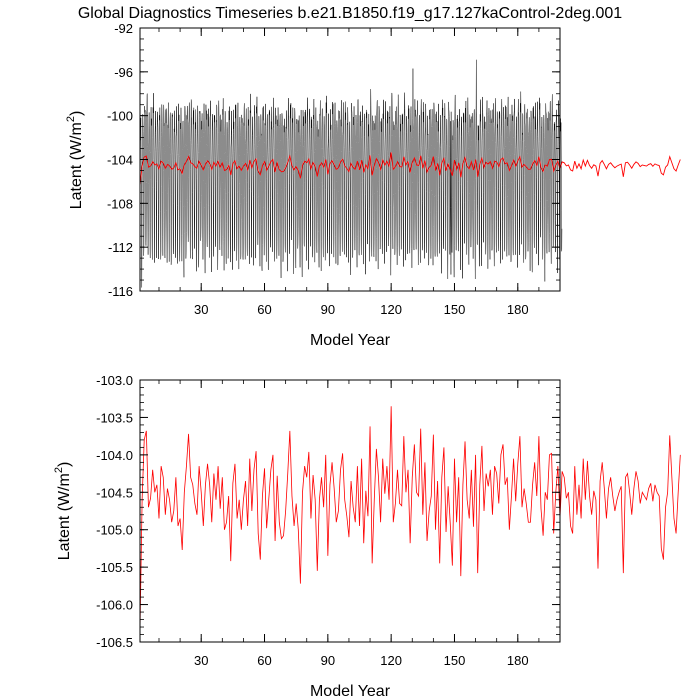  What do you see at coordinates (264, 309) in the screenshot?
I see `top-x-tick-label: 60` at bounding box center [264, 309].